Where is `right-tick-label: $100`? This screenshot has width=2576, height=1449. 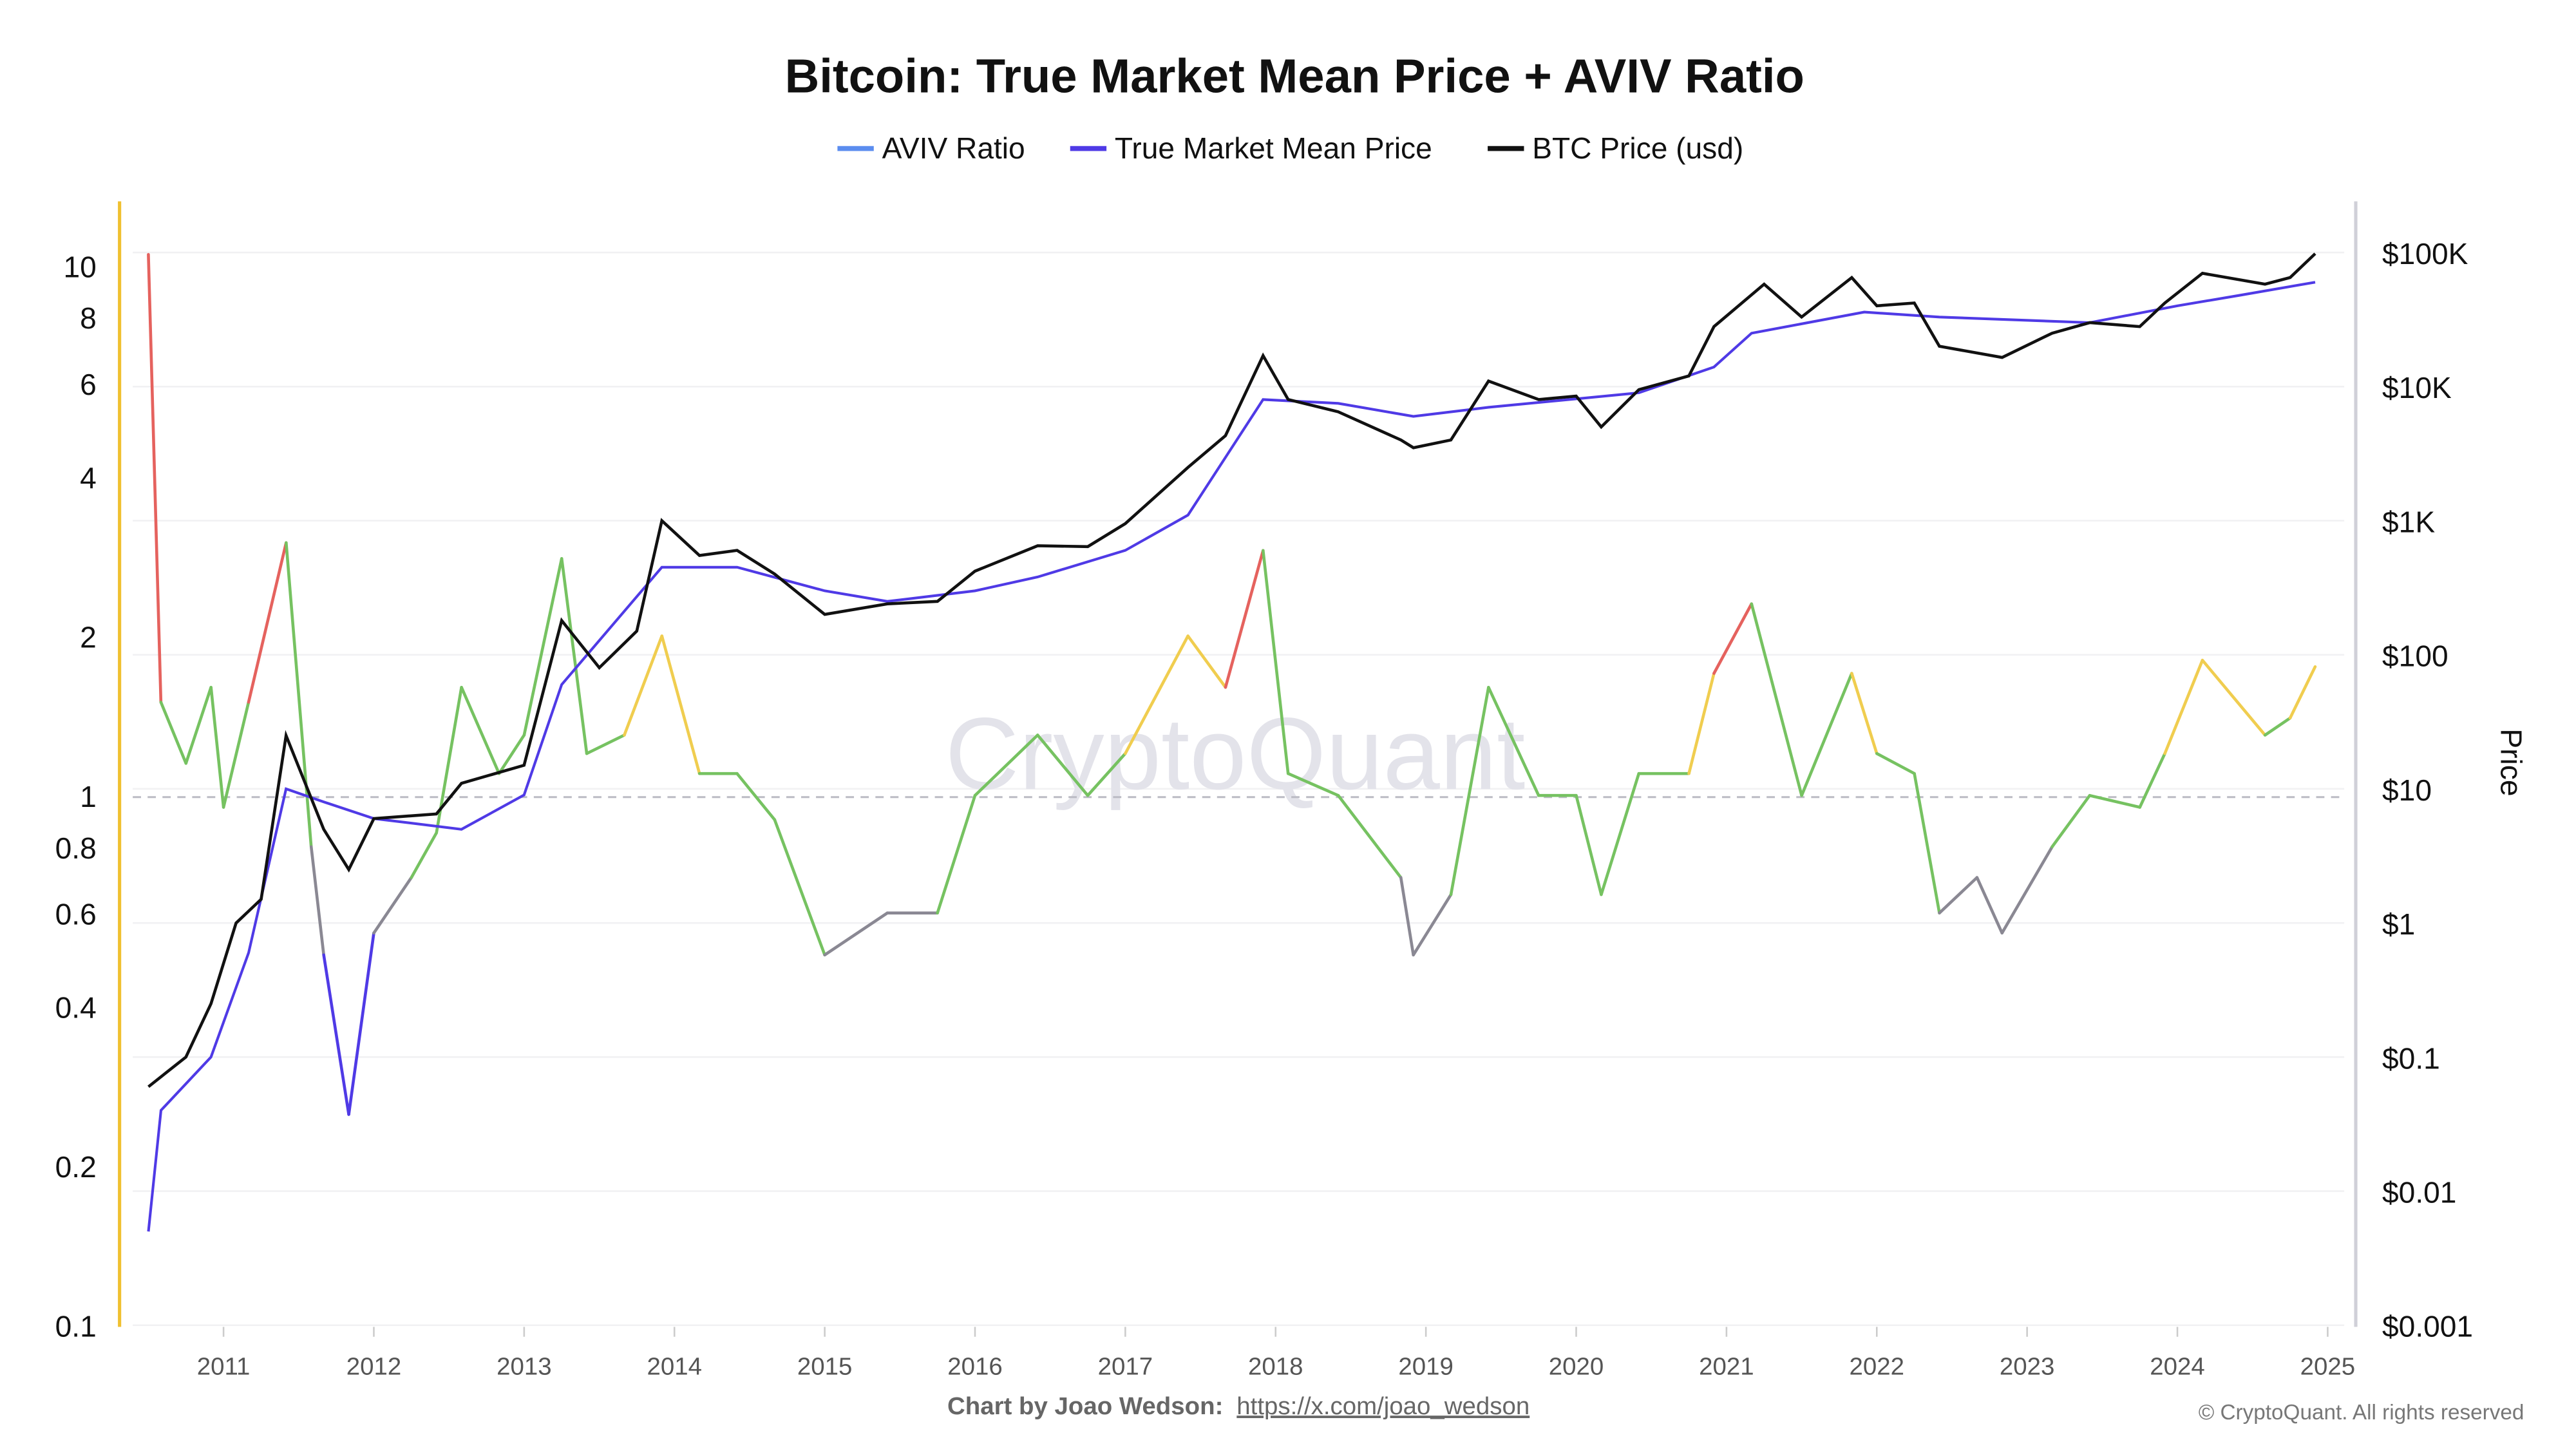
right-tick-label: $100 is located at coordinates (2415, 656).